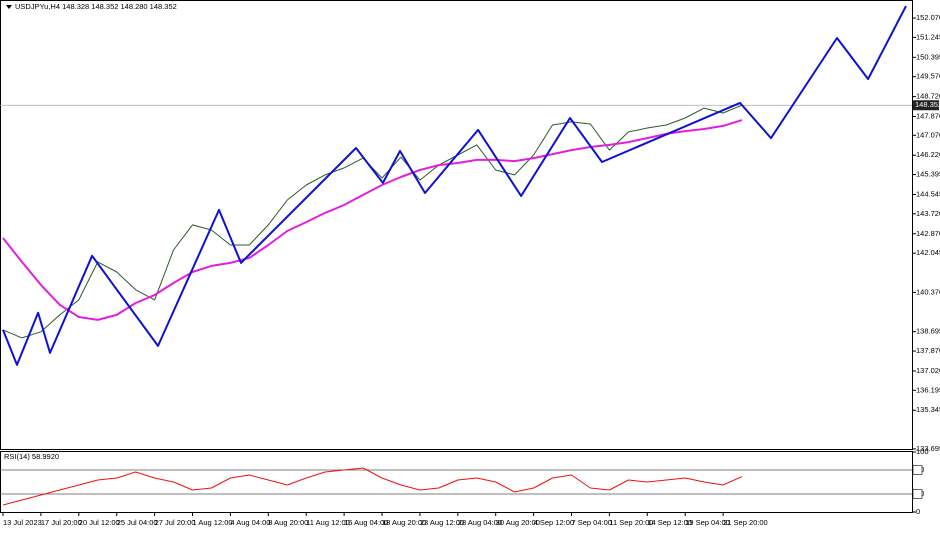  I want to click on x-tick-label: 1 Aug 12:00, so click(213, 522).